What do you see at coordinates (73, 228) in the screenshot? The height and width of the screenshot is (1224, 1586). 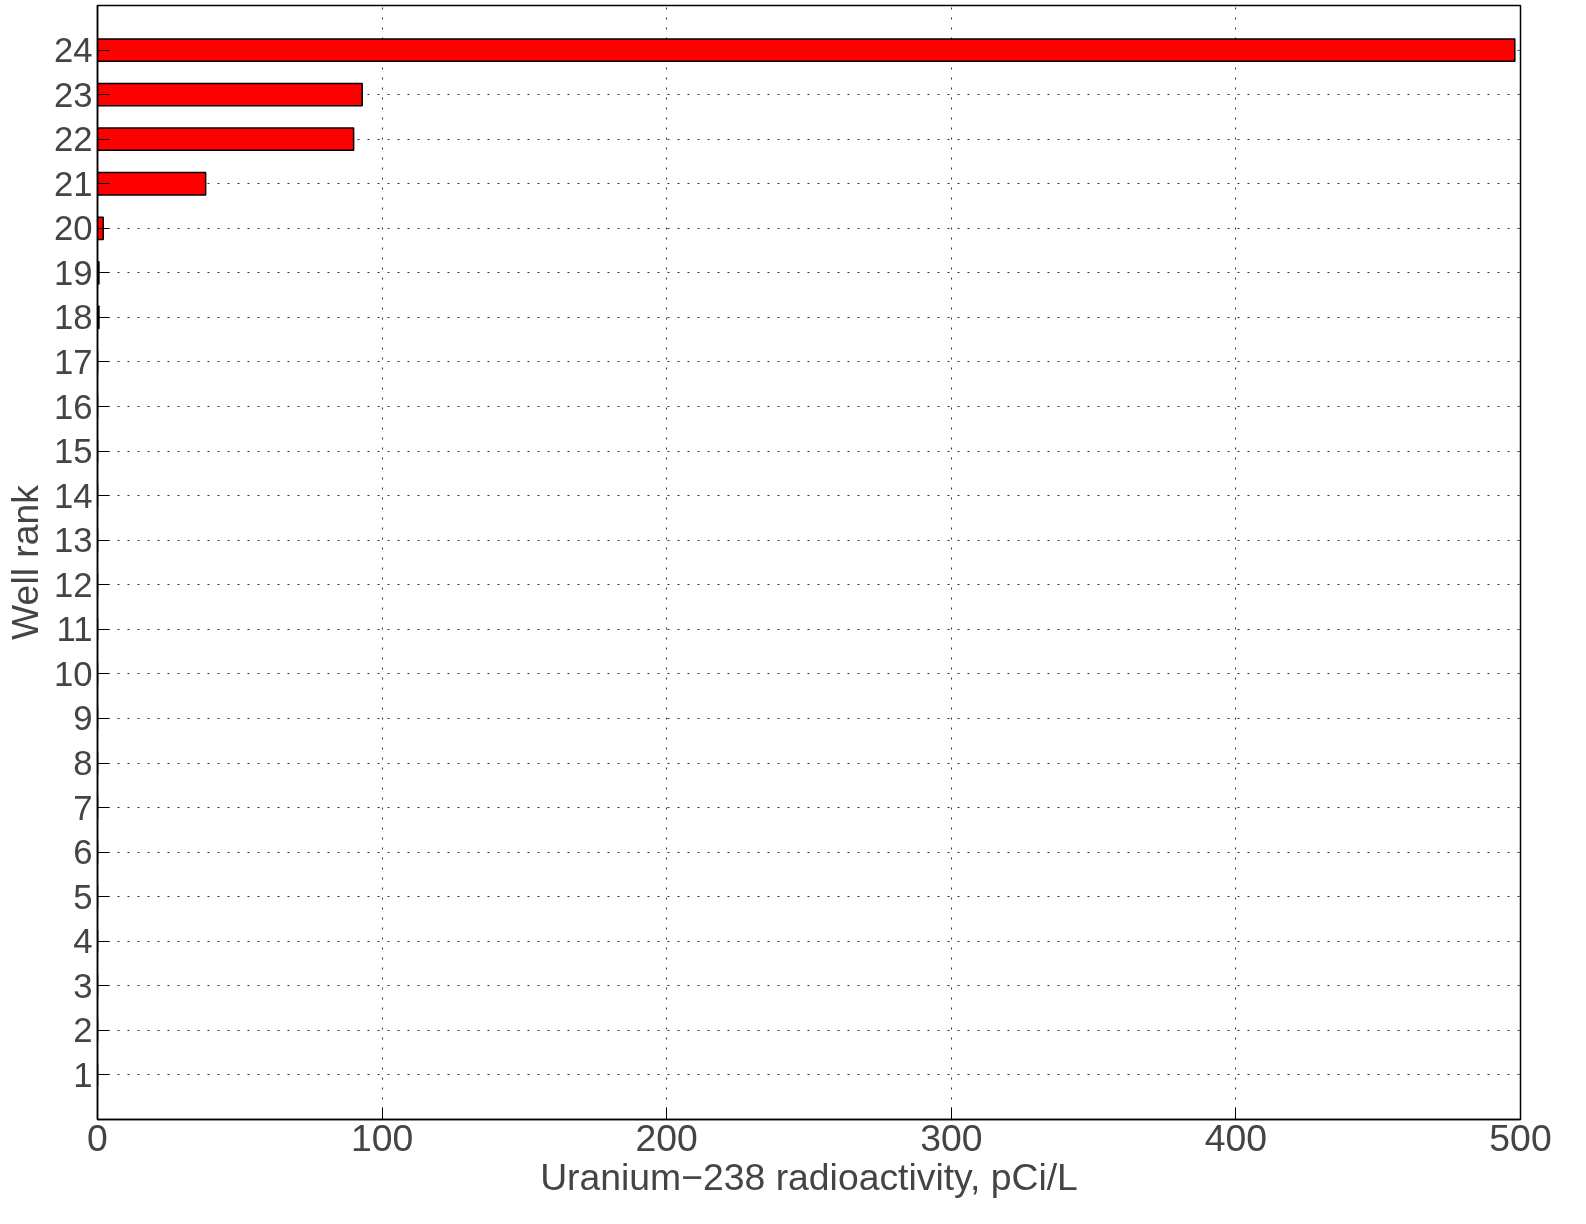 I see `y-tick-label: 20` at bounding box center [73, 228].